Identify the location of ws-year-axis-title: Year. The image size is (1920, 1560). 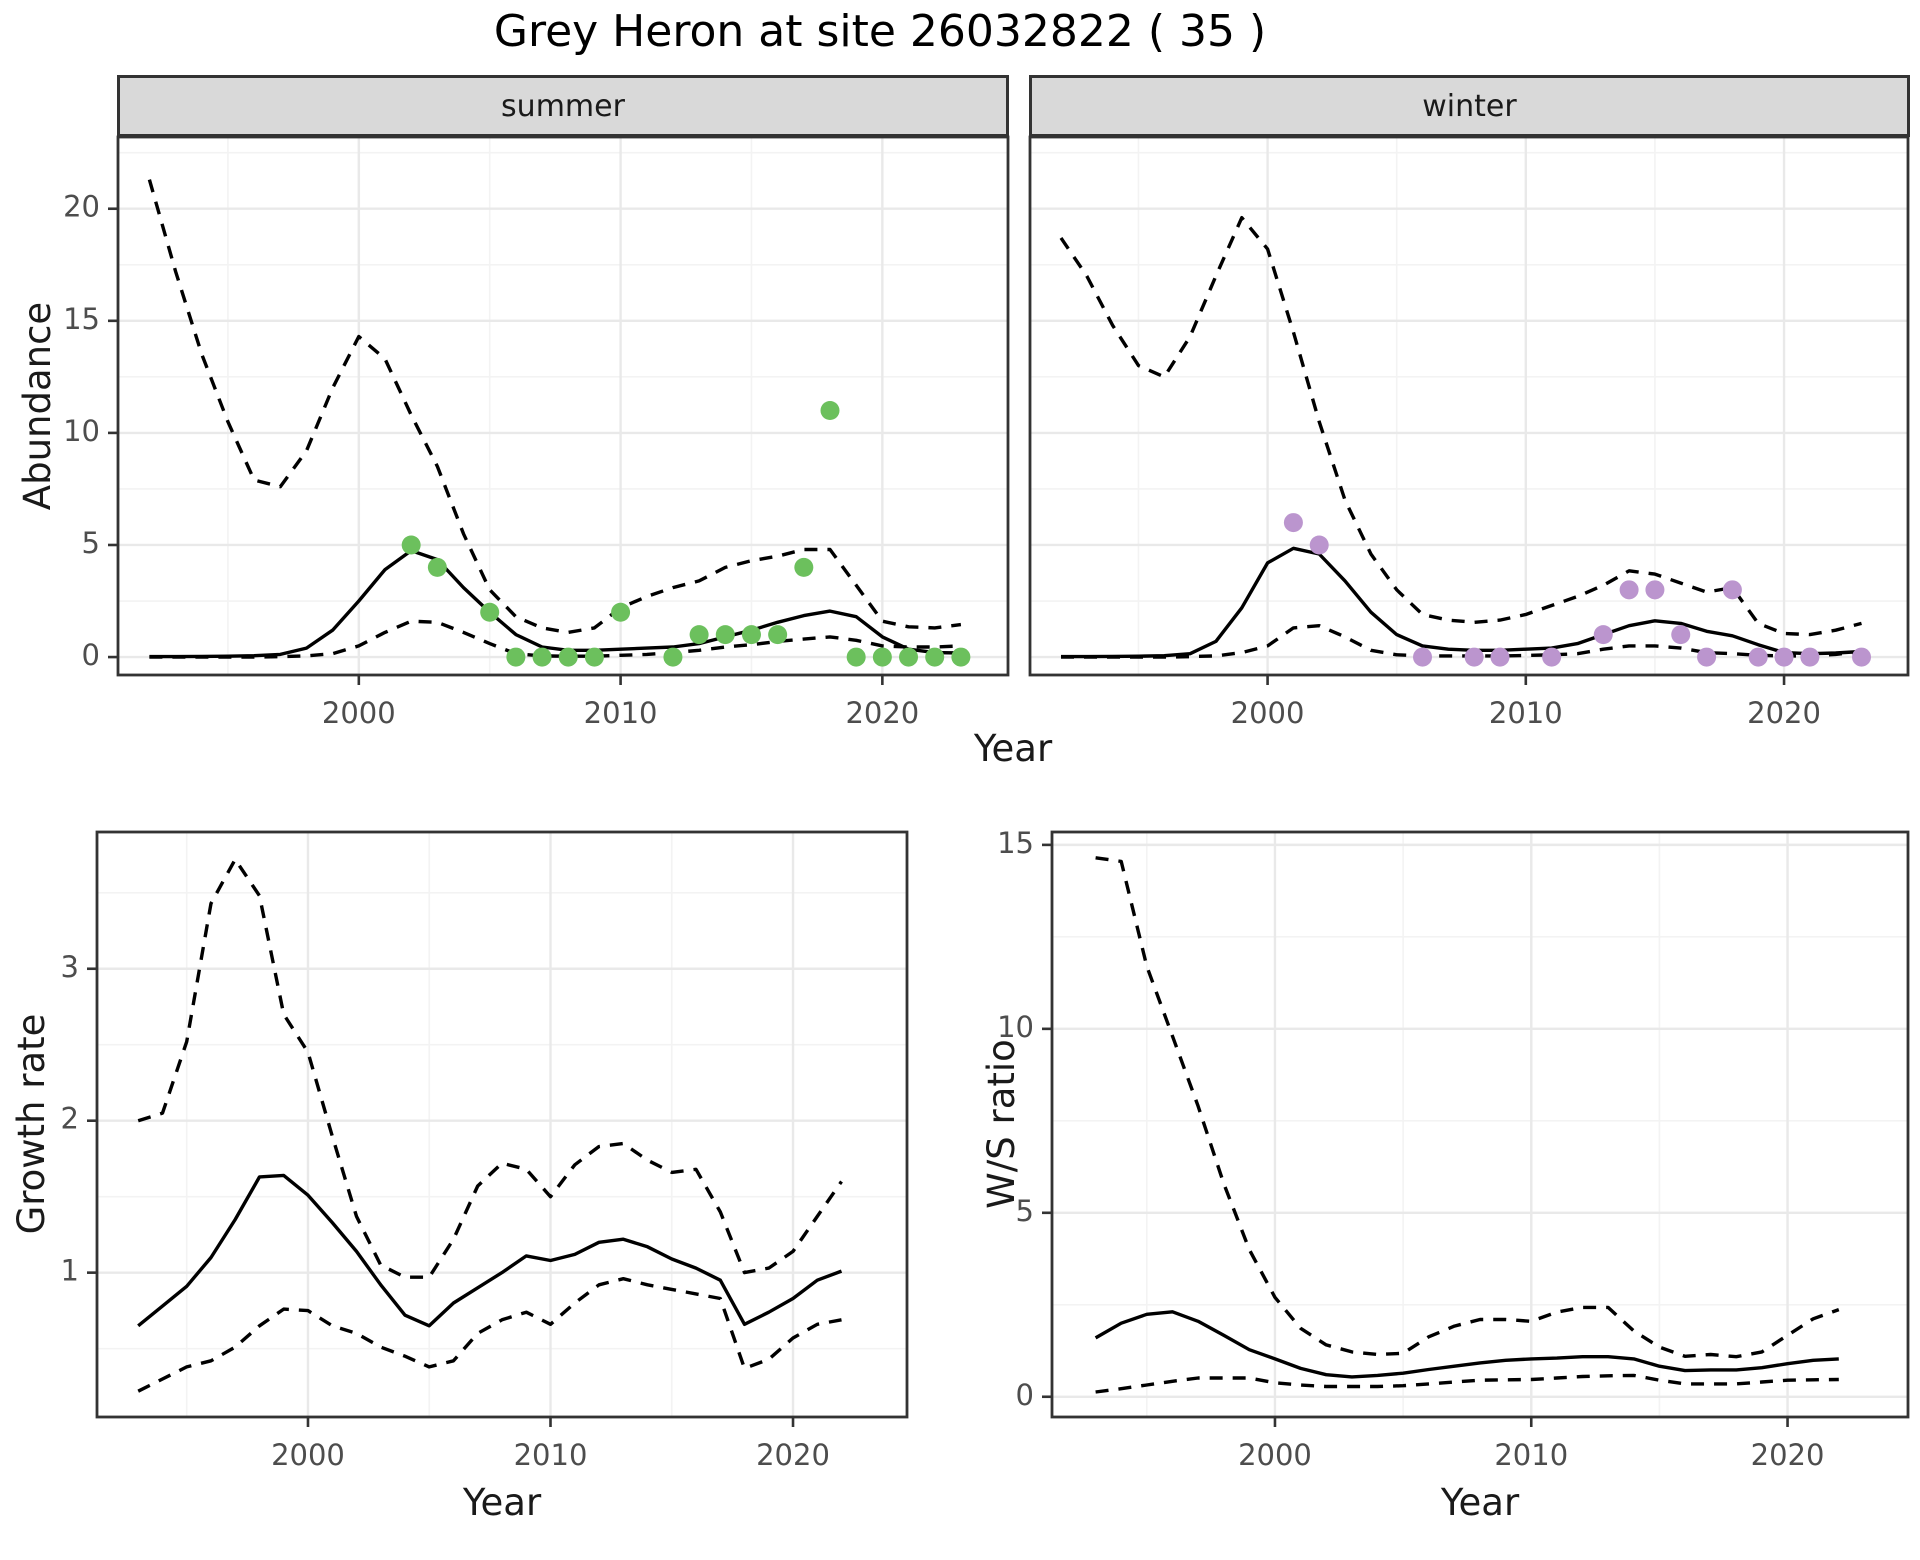
(1480, 1502).